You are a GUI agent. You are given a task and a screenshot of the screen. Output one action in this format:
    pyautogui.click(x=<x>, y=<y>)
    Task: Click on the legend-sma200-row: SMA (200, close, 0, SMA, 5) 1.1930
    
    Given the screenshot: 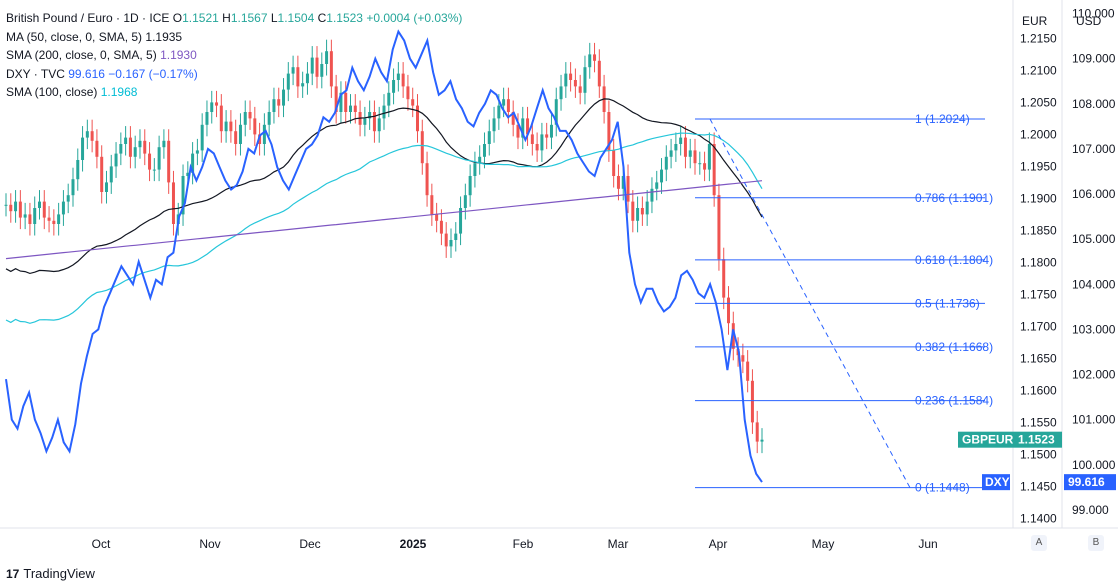 What is the action you would take?
    pyautogui.click(x=234, y=55)
    